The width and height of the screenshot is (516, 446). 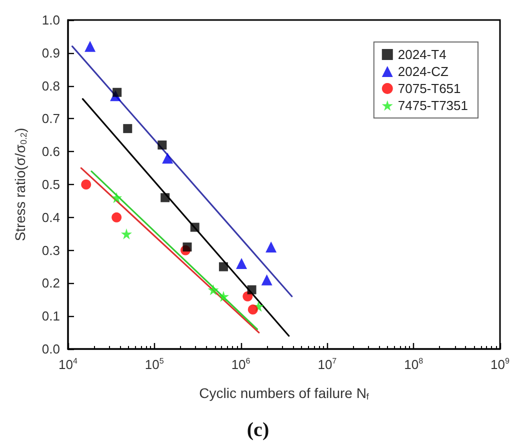 What do you see at coordinates (423, 71) in the screenshot?
I see `legend-label: 2024-CZ` at bounding box center [423, 71].